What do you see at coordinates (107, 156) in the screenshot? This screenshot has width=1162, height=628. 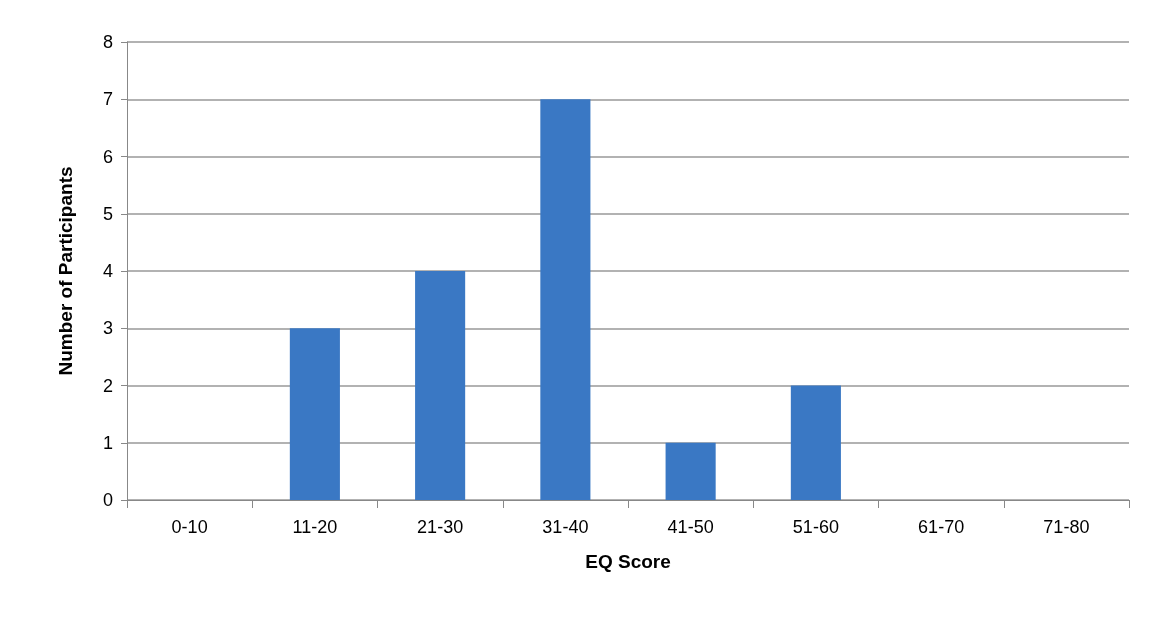 I see `y-tick-label: 6` at bounding box center [107, 156].